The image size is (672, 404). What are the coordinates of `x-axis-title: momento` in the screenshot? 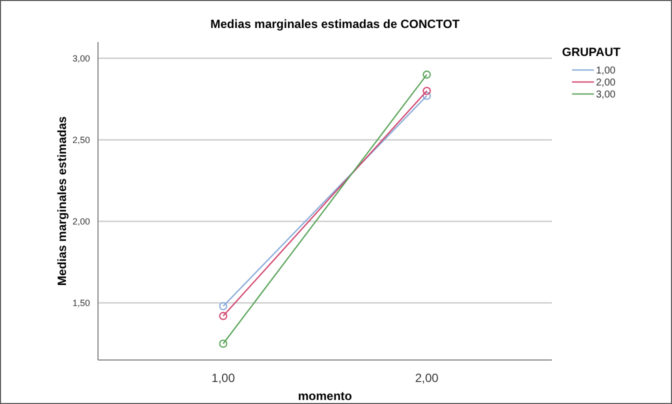 It's located at (325, 396).